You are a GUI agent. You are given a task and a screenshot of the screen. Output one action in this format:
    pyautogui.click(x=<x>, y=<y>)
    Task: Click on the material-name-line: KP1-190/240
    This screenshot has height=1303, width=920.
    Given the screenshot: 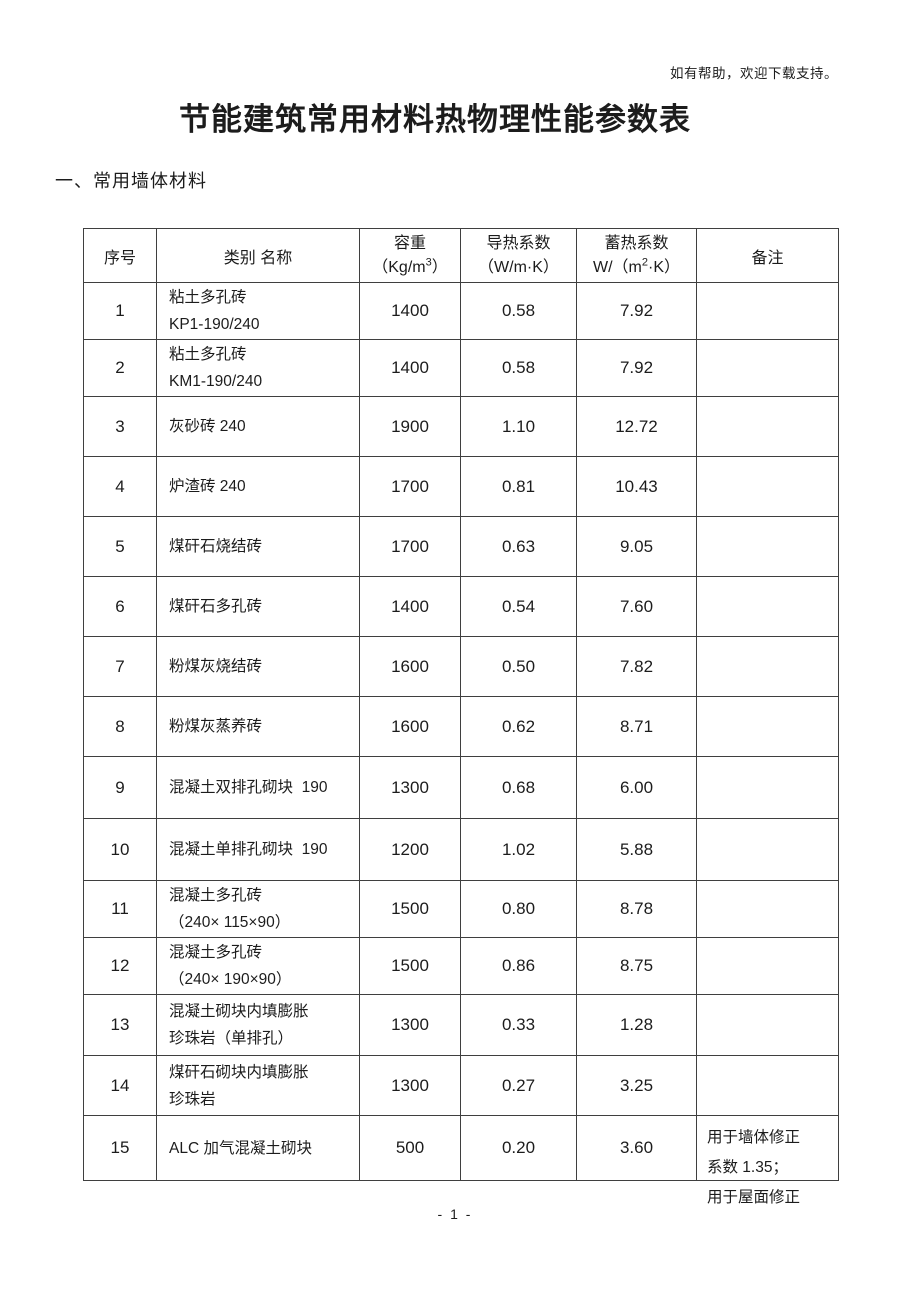 What is the action you would take?
    pyautogui.click(x=214, y=324)
    